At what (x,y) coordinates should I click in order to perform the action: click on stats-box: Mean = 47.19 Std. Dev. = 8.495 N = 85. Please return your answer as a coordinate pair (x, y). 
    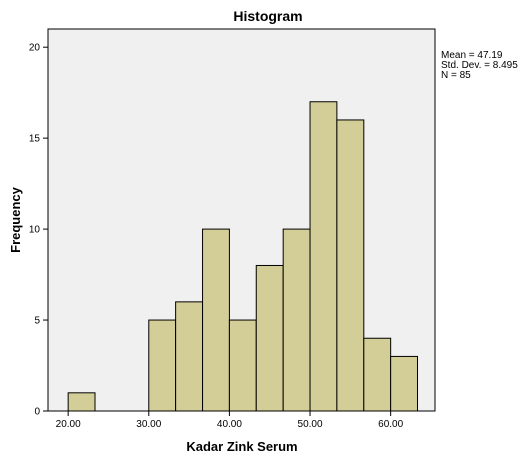
    Looking at the image, I should click on (479, 65).